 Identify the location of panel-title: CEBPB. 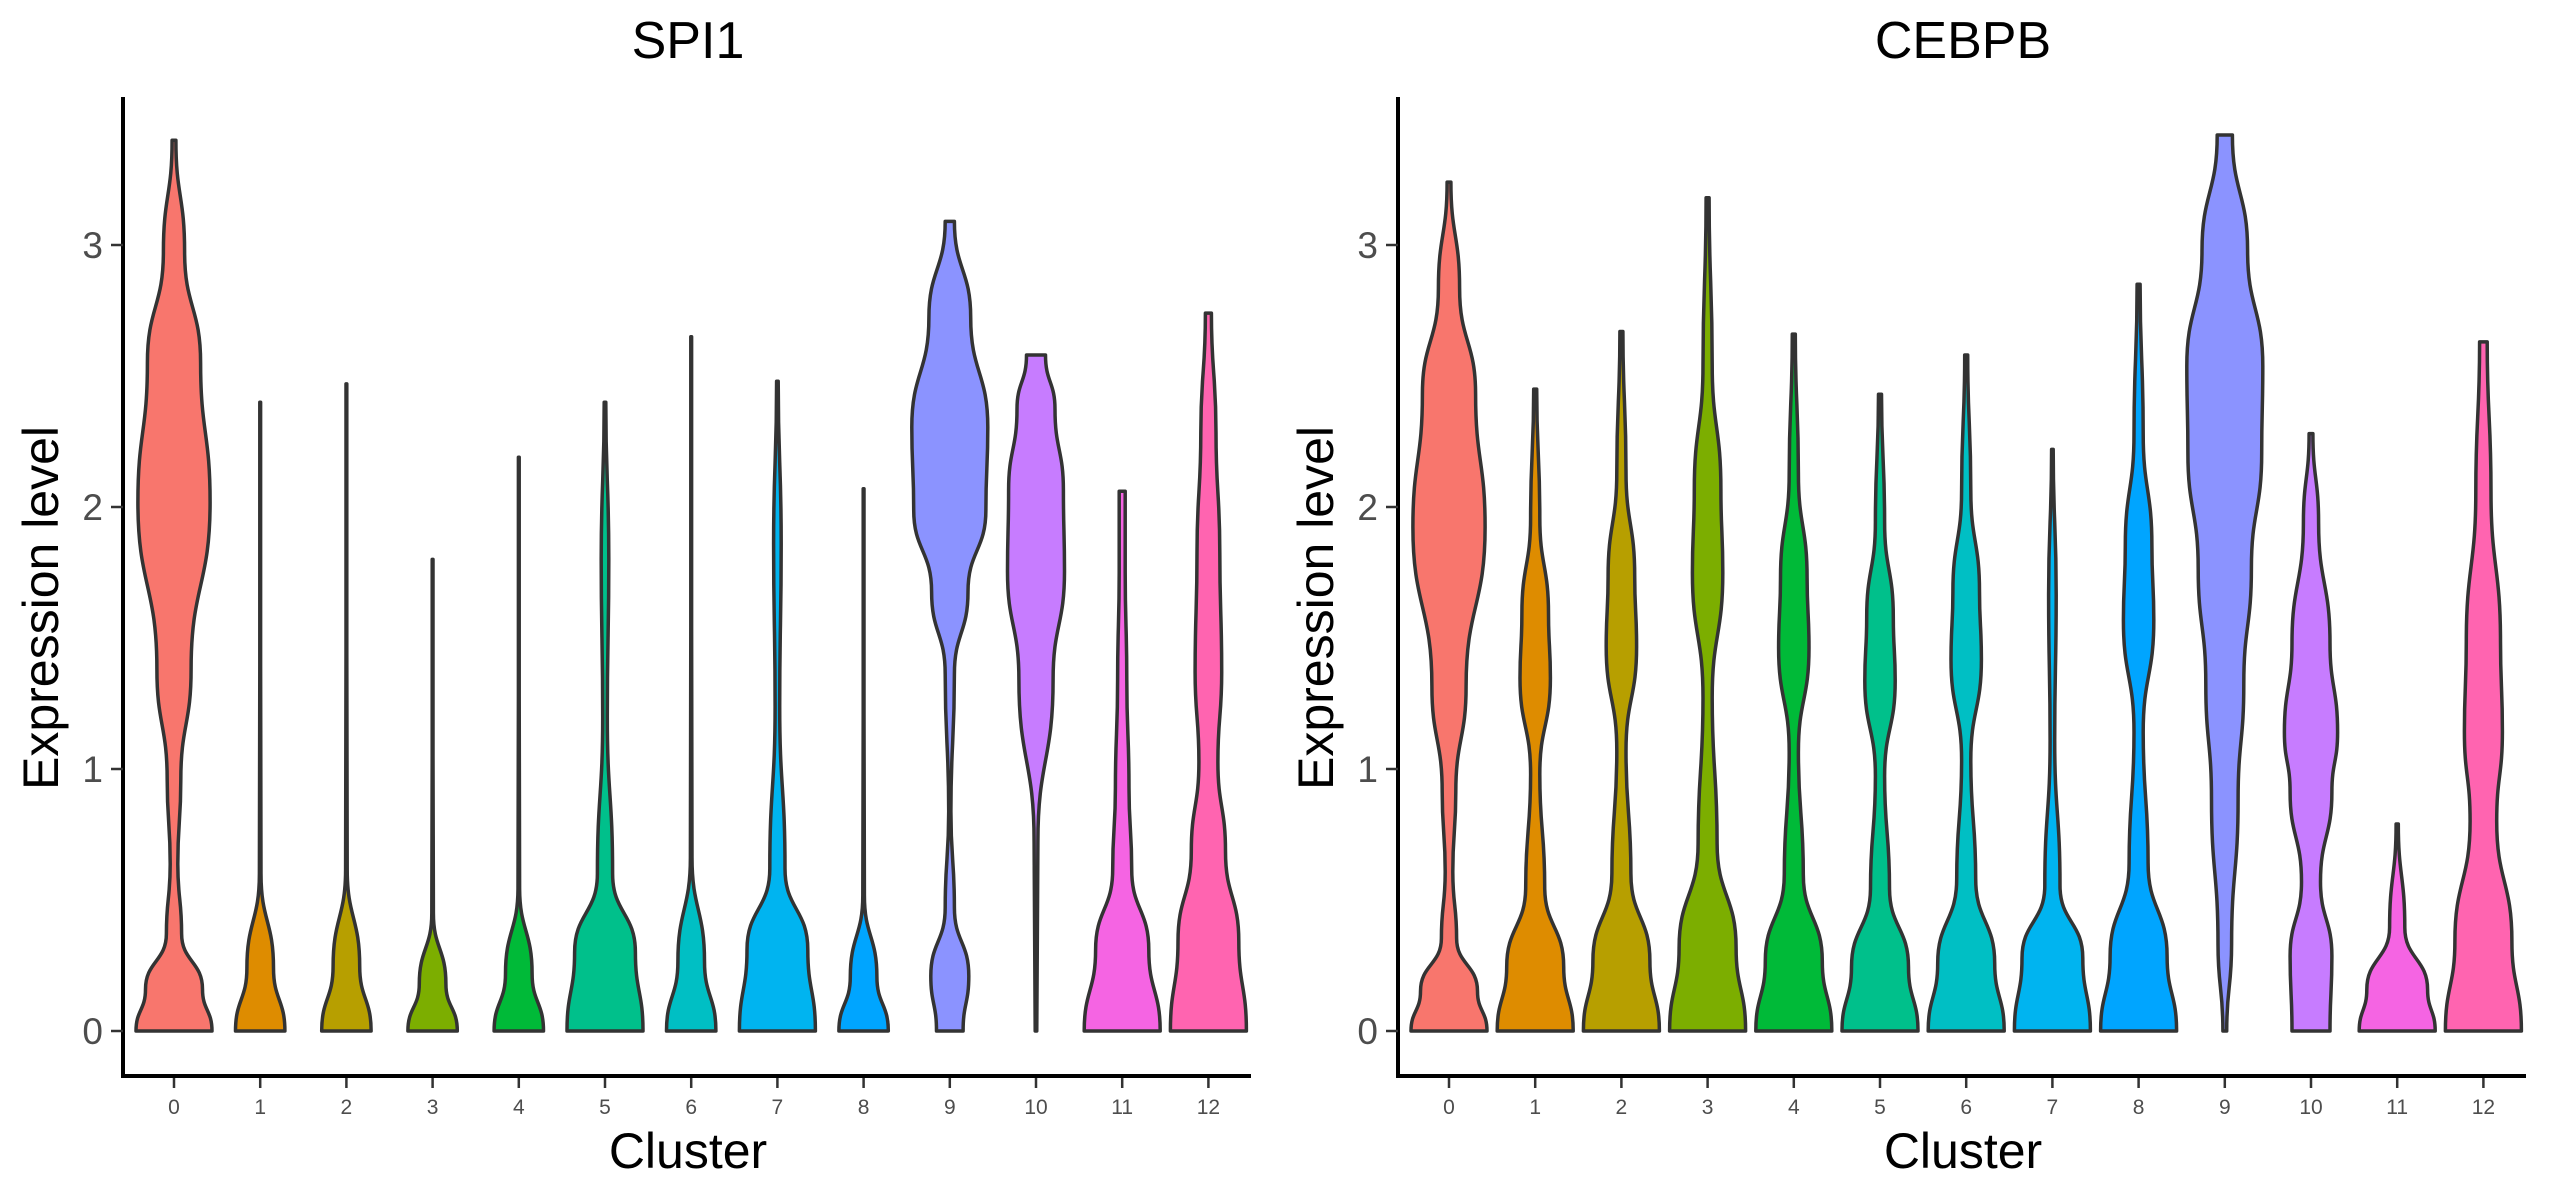
(1963, 41).